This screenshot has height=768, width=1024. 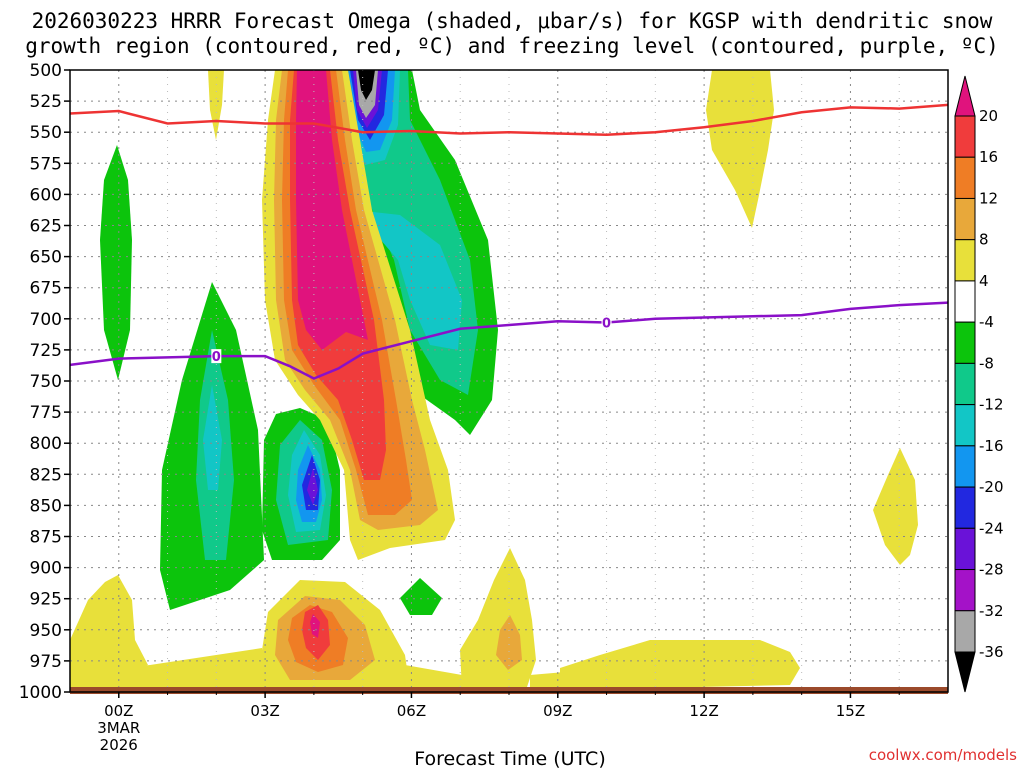 I want to click on colorbar-tick-label: -20, so click(x=991, y=487).